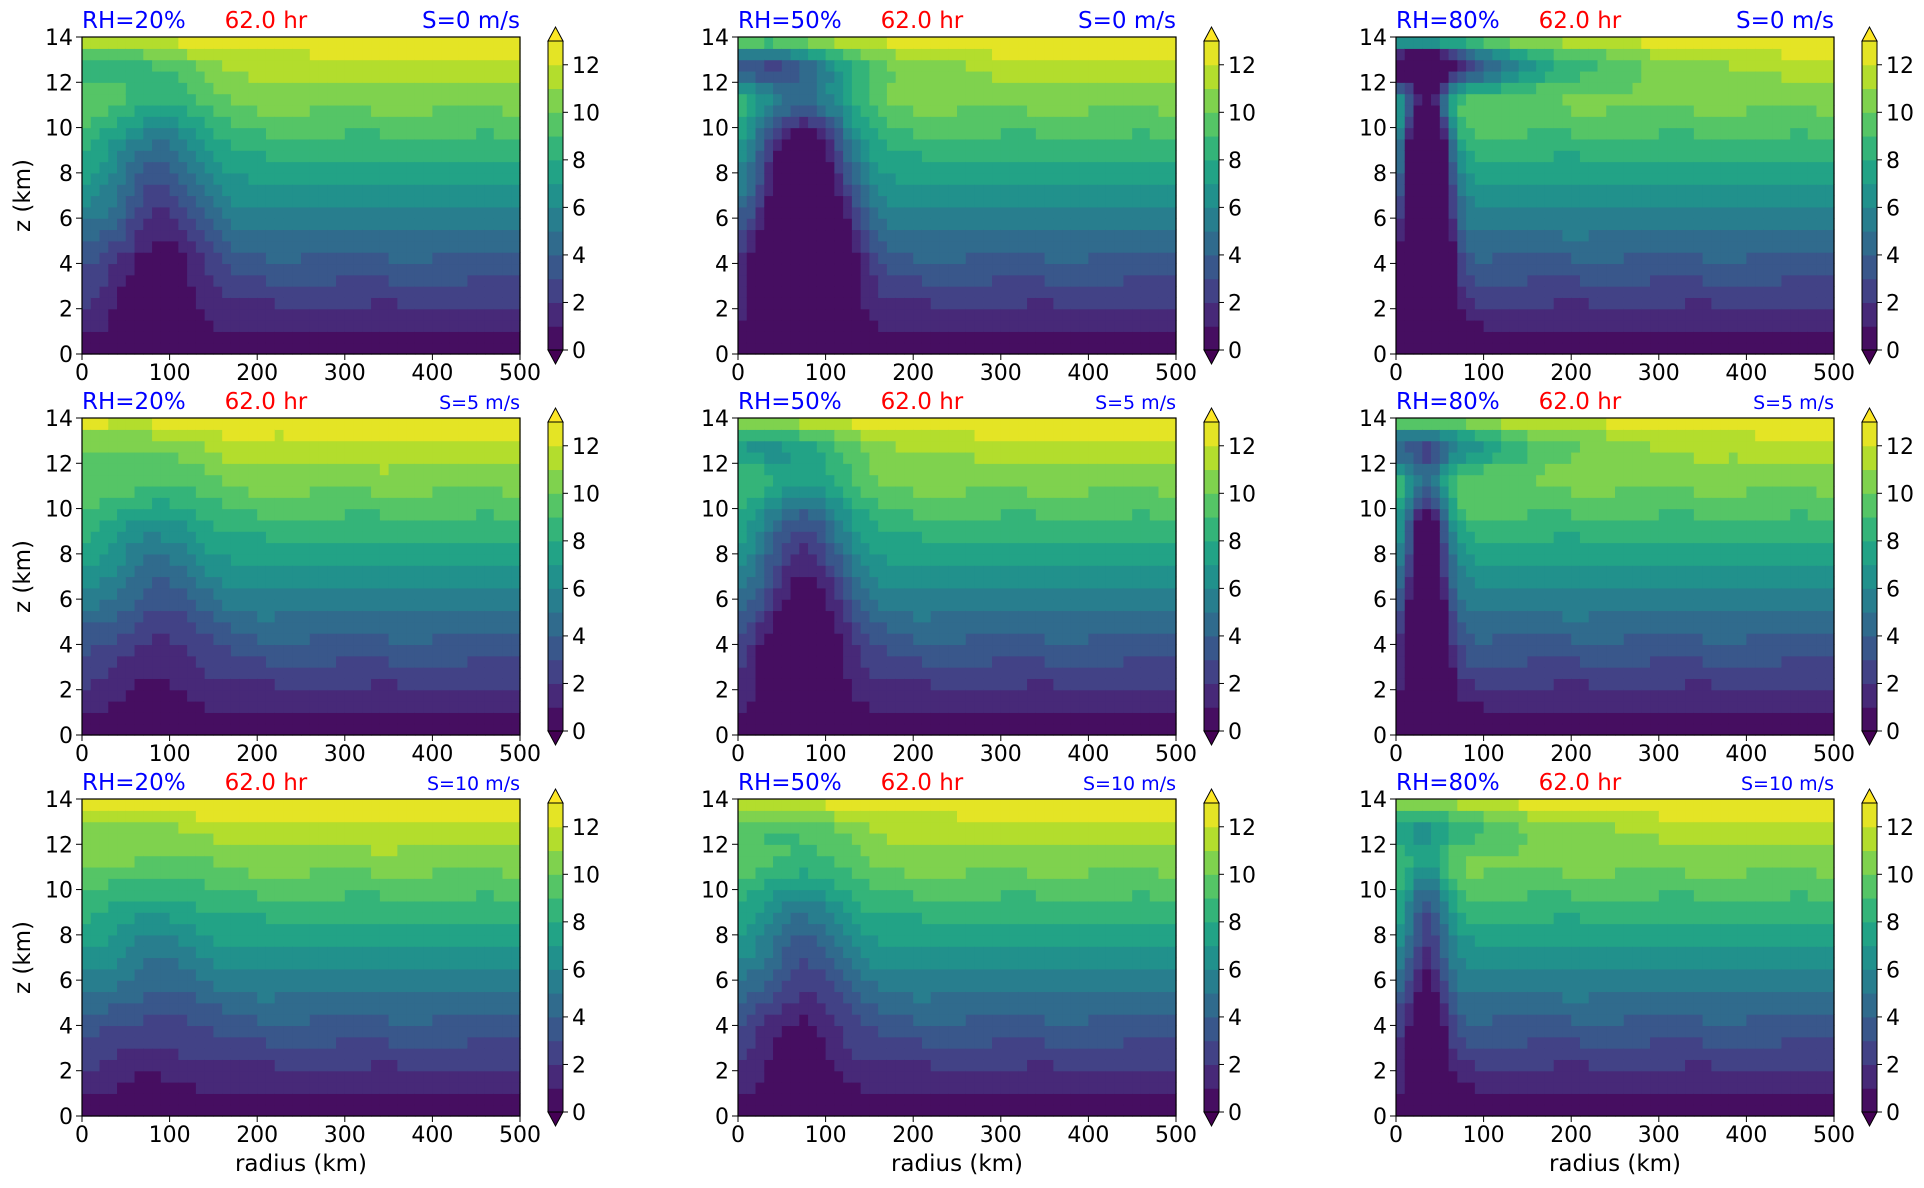 Image resolution: width=1924 pixels, height=1188 pixels. What do you see at coordinates (66, 264) in the screenshot?
I see `y-tick-label: 4` at bounding box center [66, 264].